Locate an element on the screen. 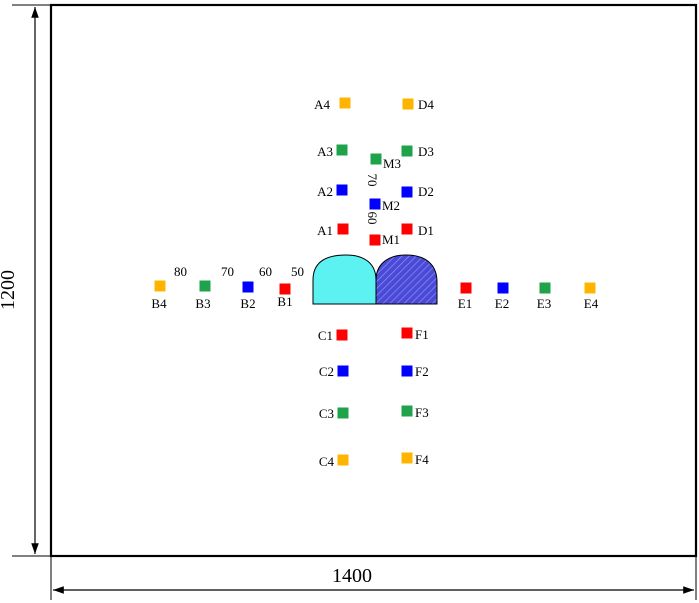  spacing-label-m2-m1: 60 is located at coordinates (372, 218).